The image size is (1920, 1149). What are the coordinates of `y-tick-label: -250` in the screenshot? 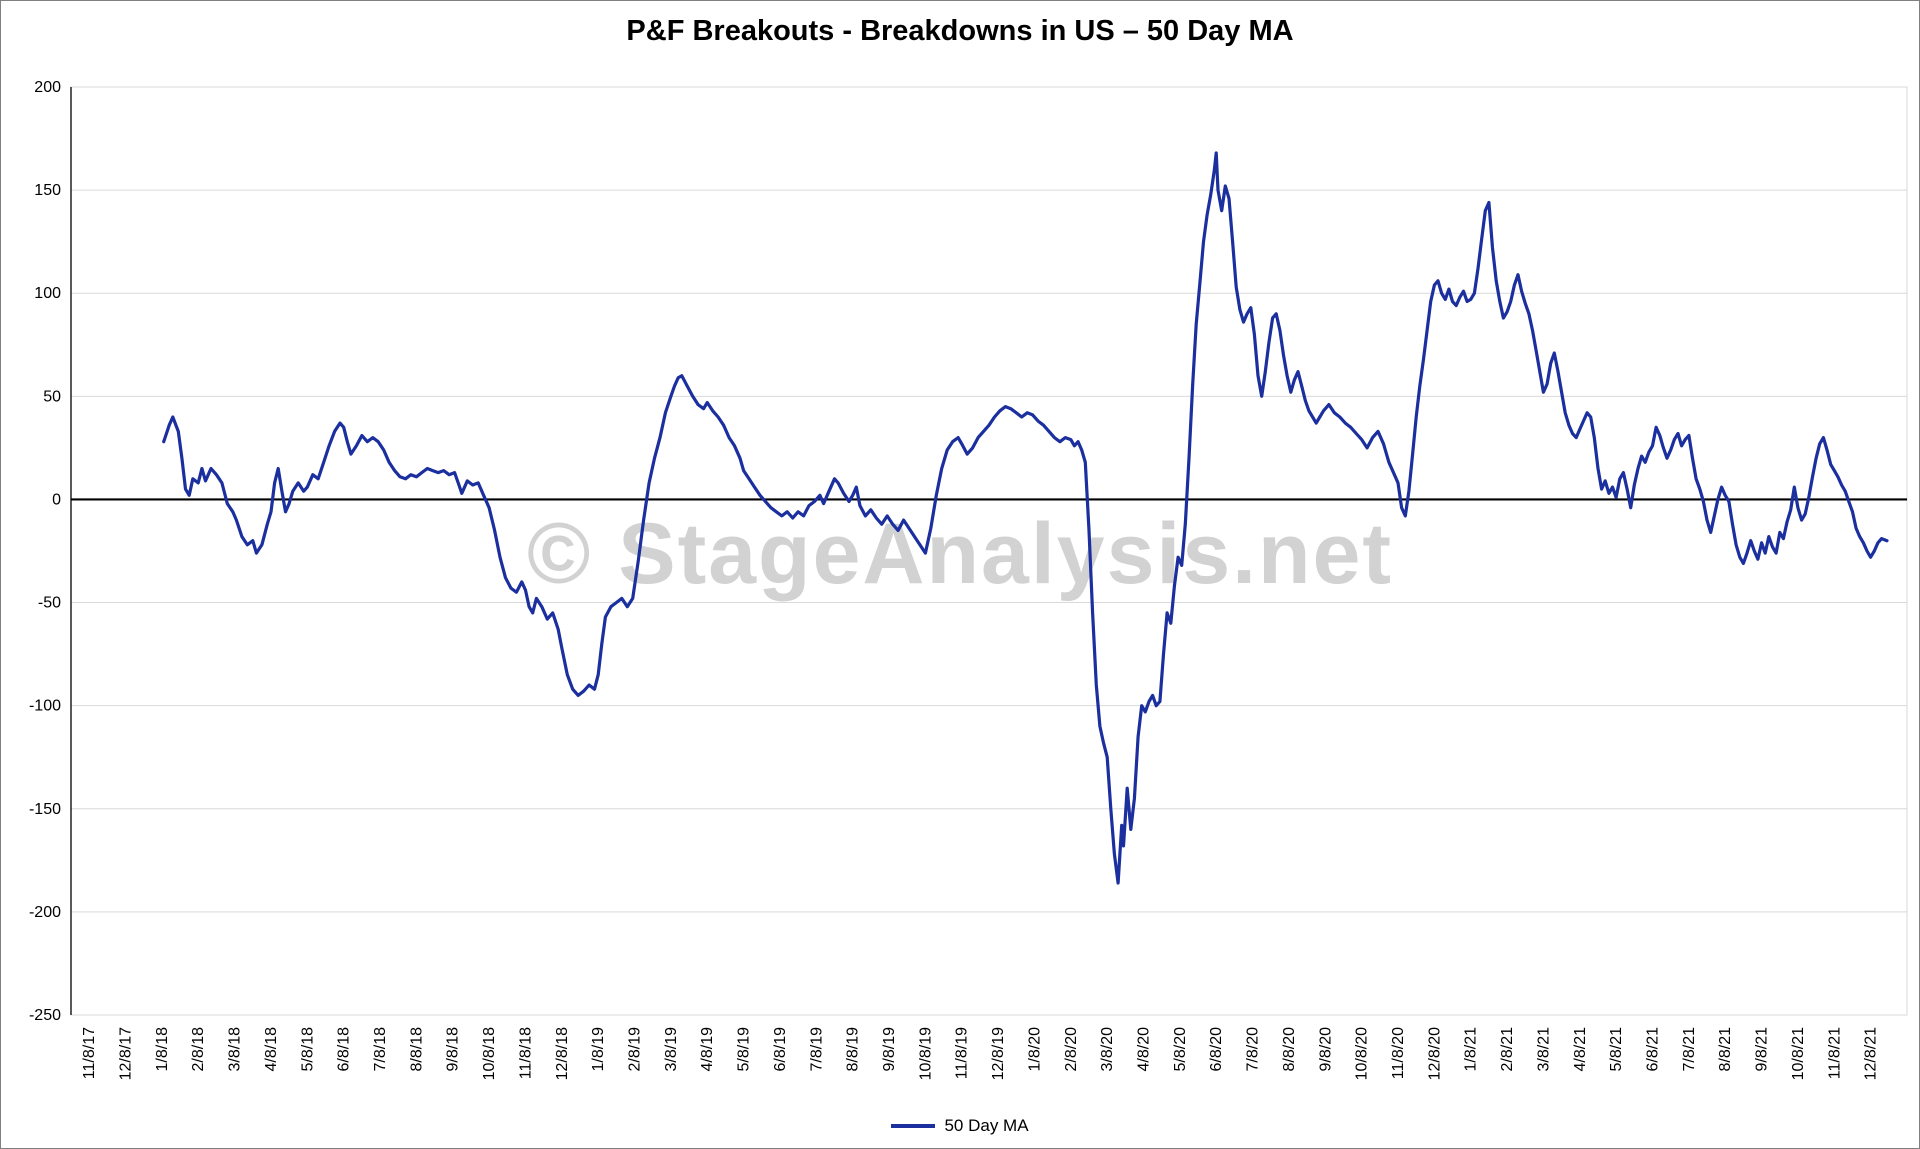 It's located at (45, 1015).